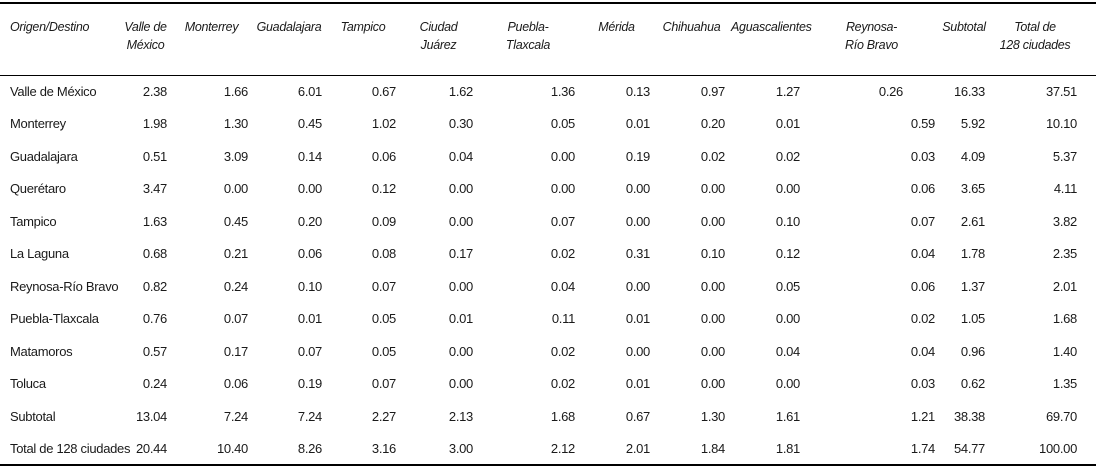  I want to click on table-cell: 0.51, so click(154, 156).